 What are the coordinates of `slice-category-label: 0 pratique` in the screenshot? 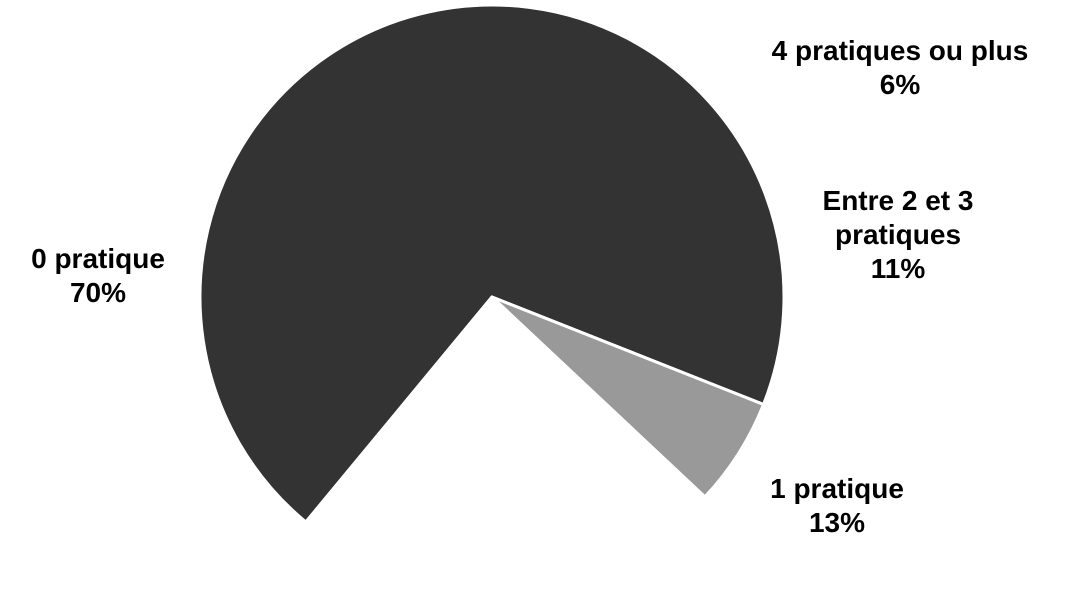 It's located at (98, 258).